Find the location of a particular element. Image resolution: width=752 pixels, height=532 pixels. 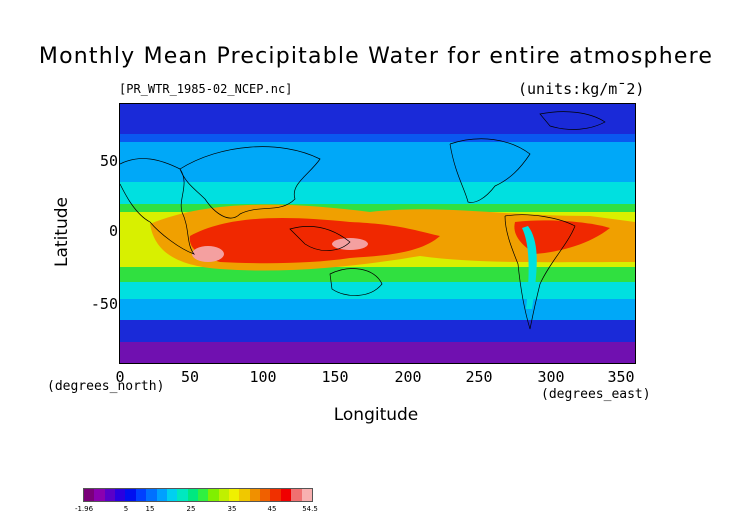

x-tick-label: 0 is located at coordinates (120, 377).